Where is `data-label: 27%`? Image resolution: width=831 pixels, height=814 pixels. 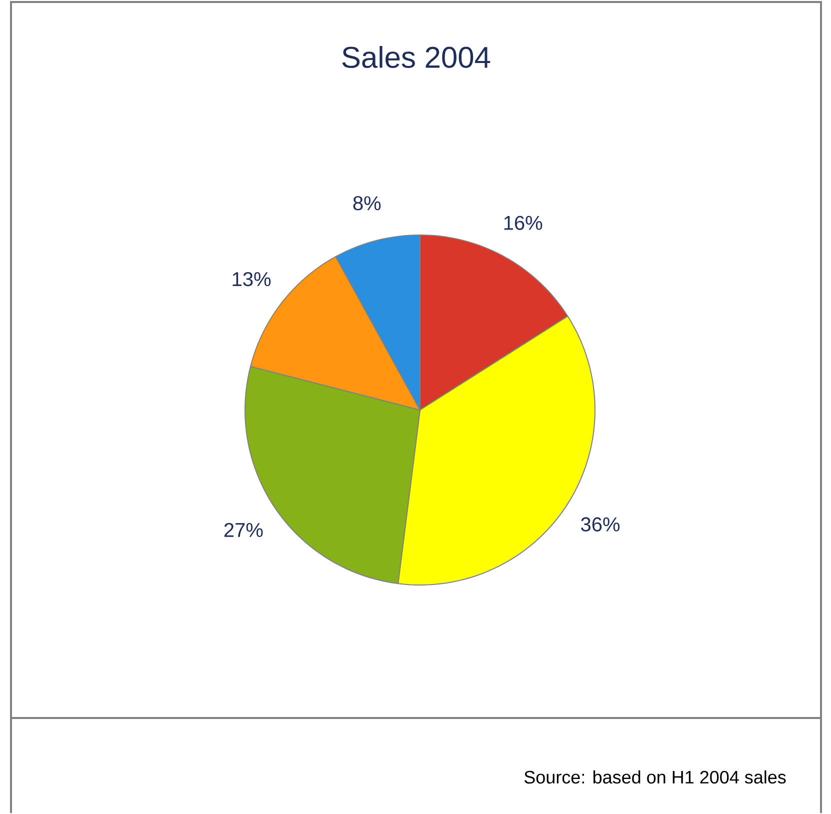 data-label: 27% is located at coordinates (243, 530).